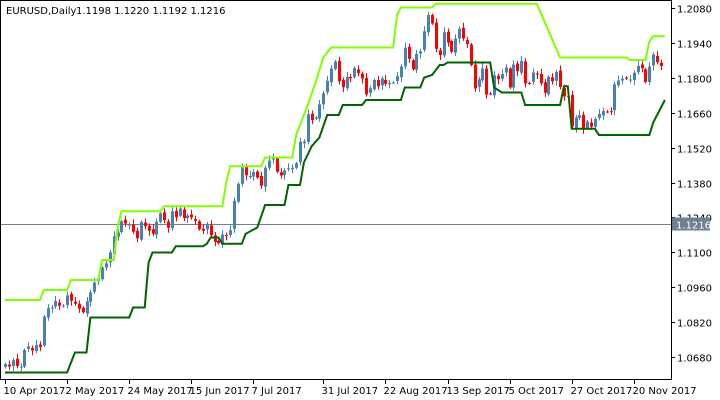 The image size is (720, 400). Describe the element at coordinates (694, 115) in the screenshot. I see `y-tick-label: 1.1660` at that location.